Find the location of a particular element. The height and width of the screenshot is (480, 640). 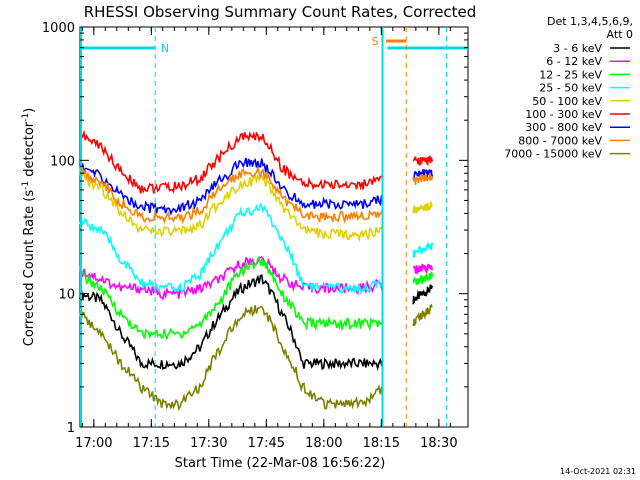

timestamp: 14-Oct-2021 02:31 is located at coordinates (598, 471).